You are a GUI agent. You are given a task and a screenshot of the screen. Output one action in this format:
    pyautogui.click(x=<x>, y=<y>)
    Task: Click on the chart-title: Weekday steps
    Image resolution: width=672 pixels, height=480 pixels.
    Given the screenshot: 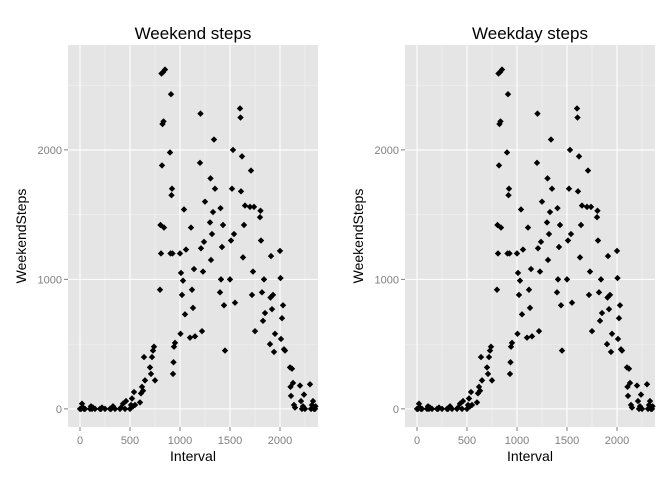 What is the action you would take?
    pyautogui.click(x=530, y=33)
    